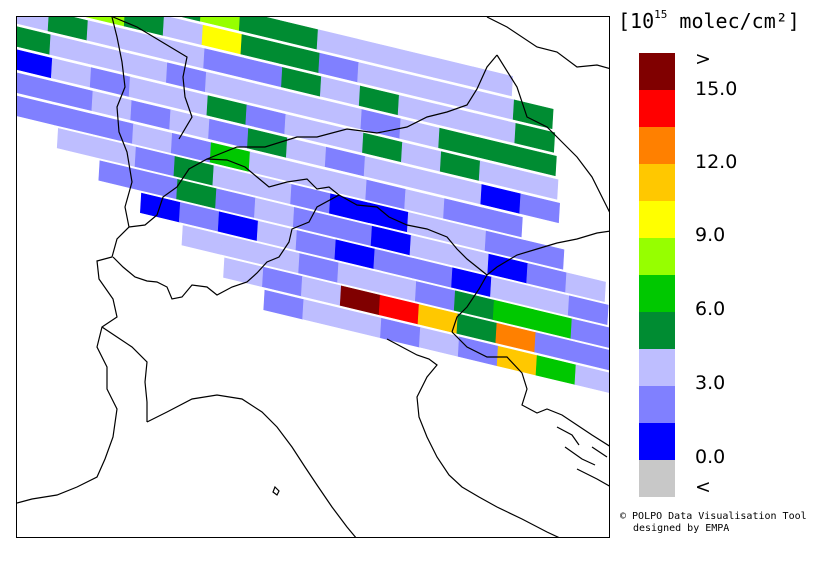 This screenshot has width=813, height=566. What do you see at coordinates (469, 303) in the screenshot?
I see `border-italy-slovenia` at bounding box center [469, 303].